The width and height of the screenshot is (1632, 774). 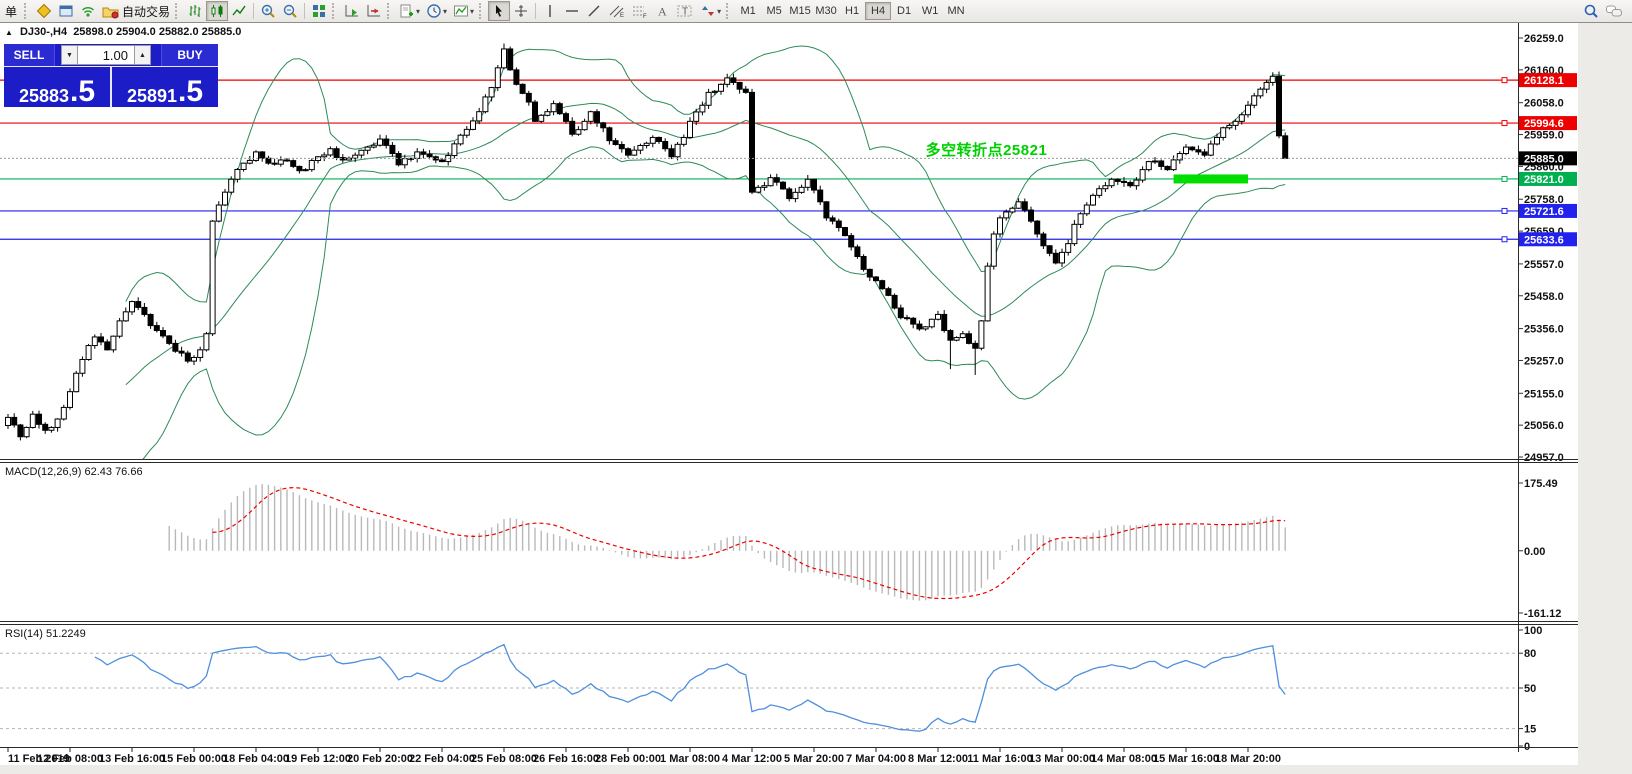 What do you see at coordinates (521, 11) in the screenshot?
I see `crosshair-button` at bounding box center [521, 11].